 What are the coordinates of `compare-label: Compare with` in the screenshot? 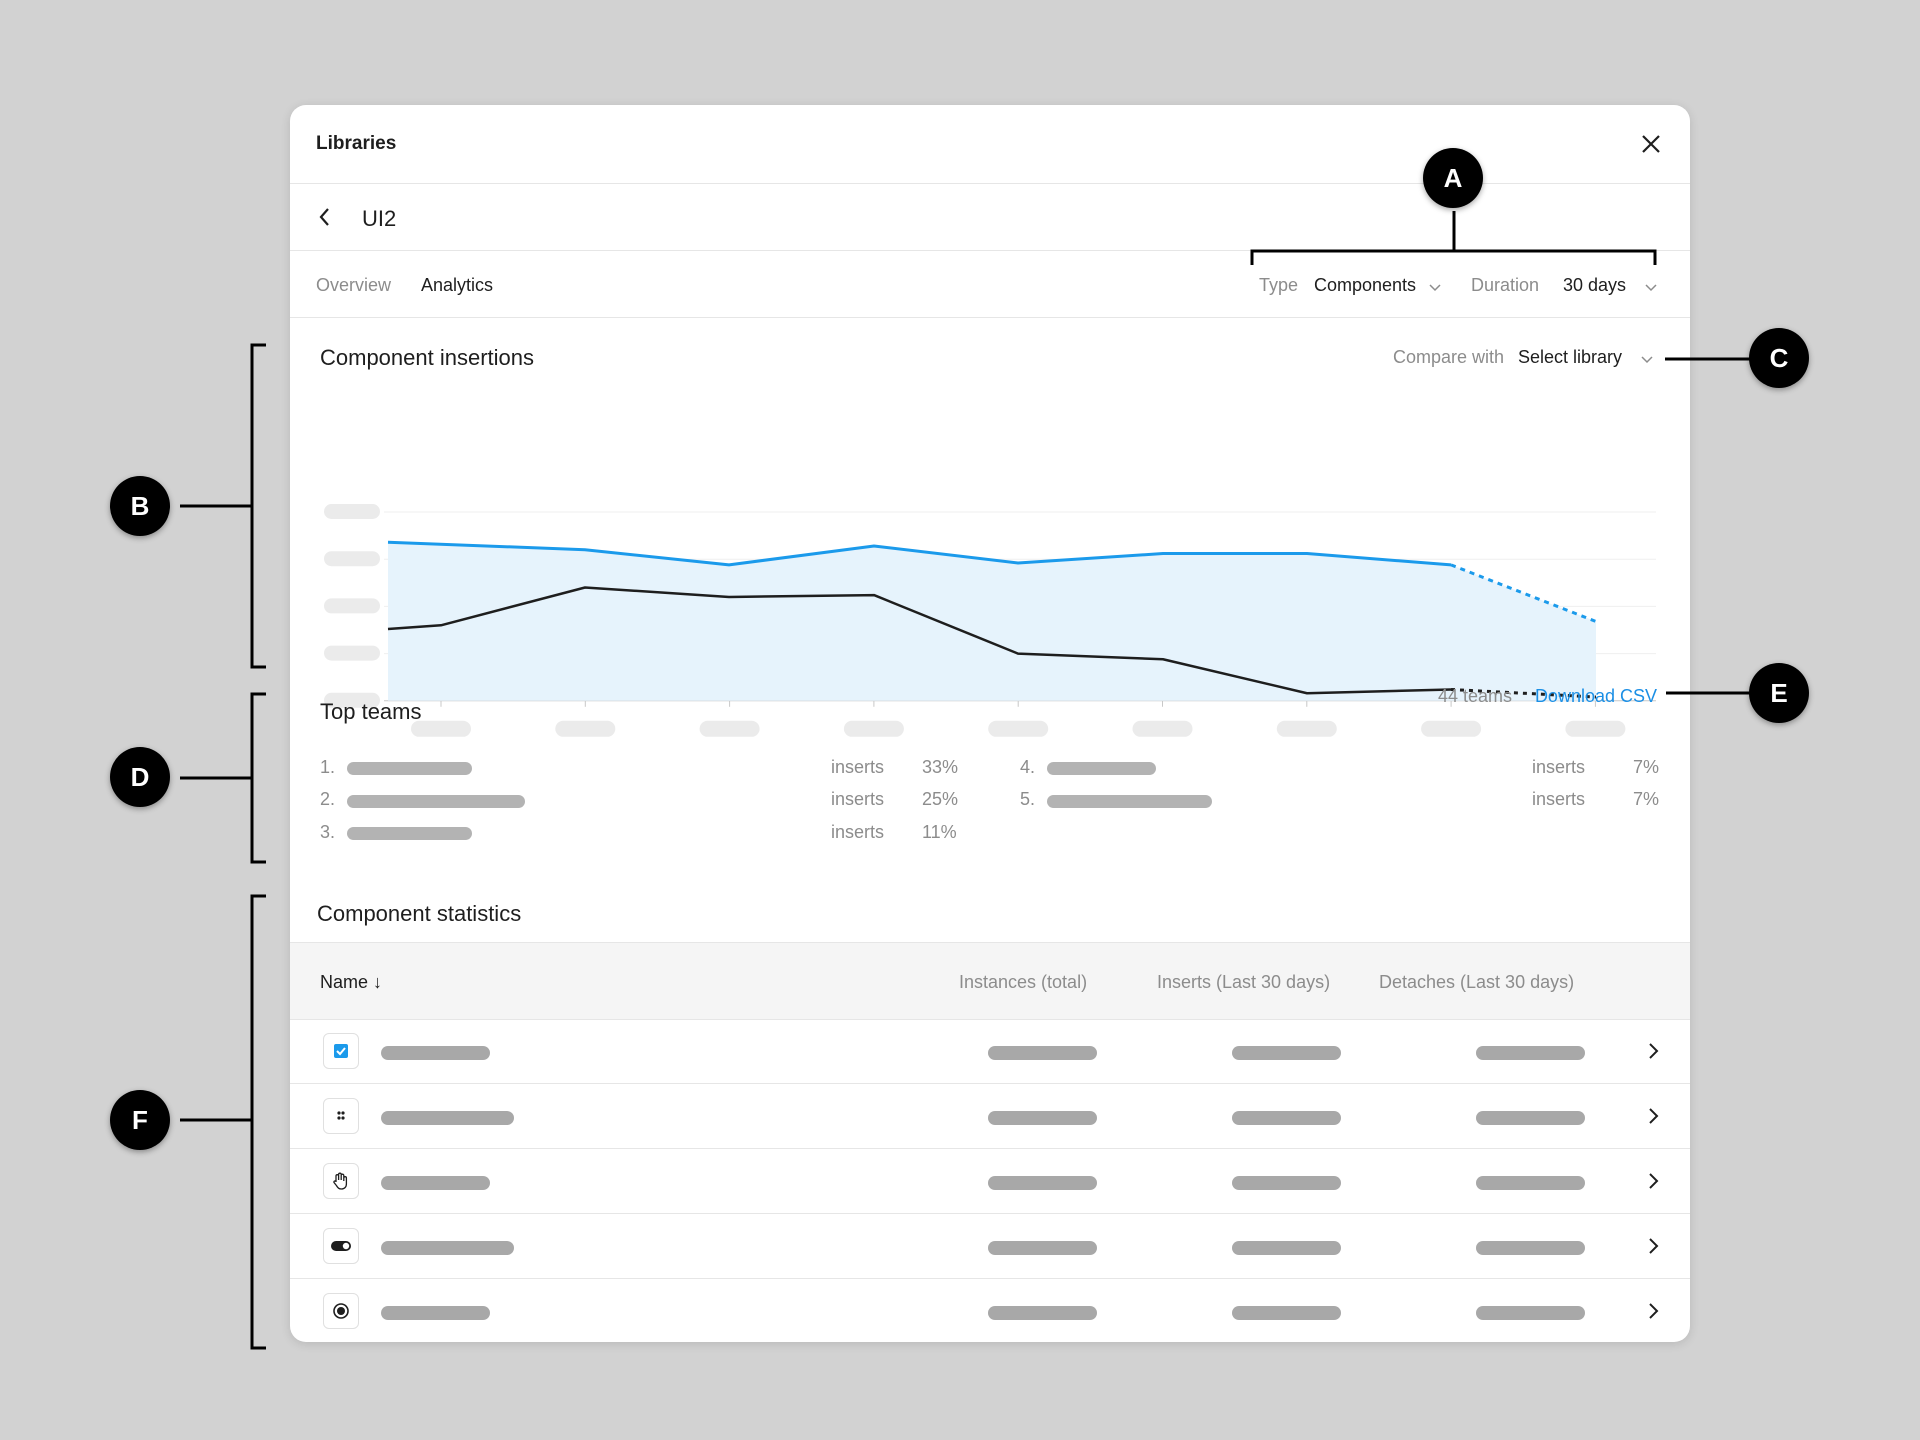 It's located at (1449, 357).